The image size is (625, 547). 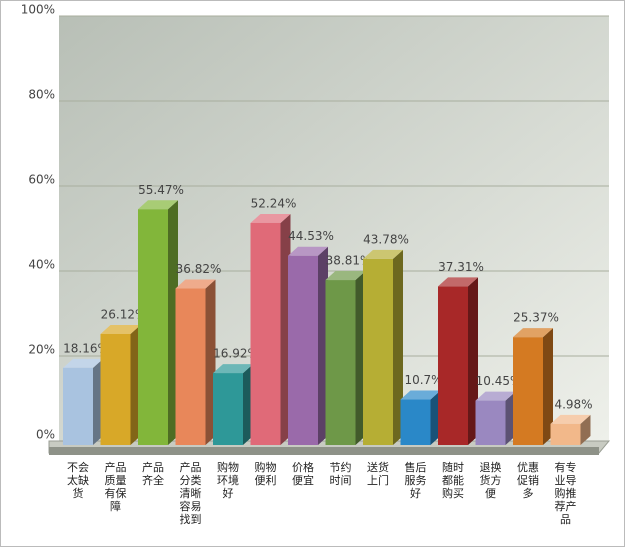 I want to click on y-tick-label: 20%, so click(x=41, y=350).